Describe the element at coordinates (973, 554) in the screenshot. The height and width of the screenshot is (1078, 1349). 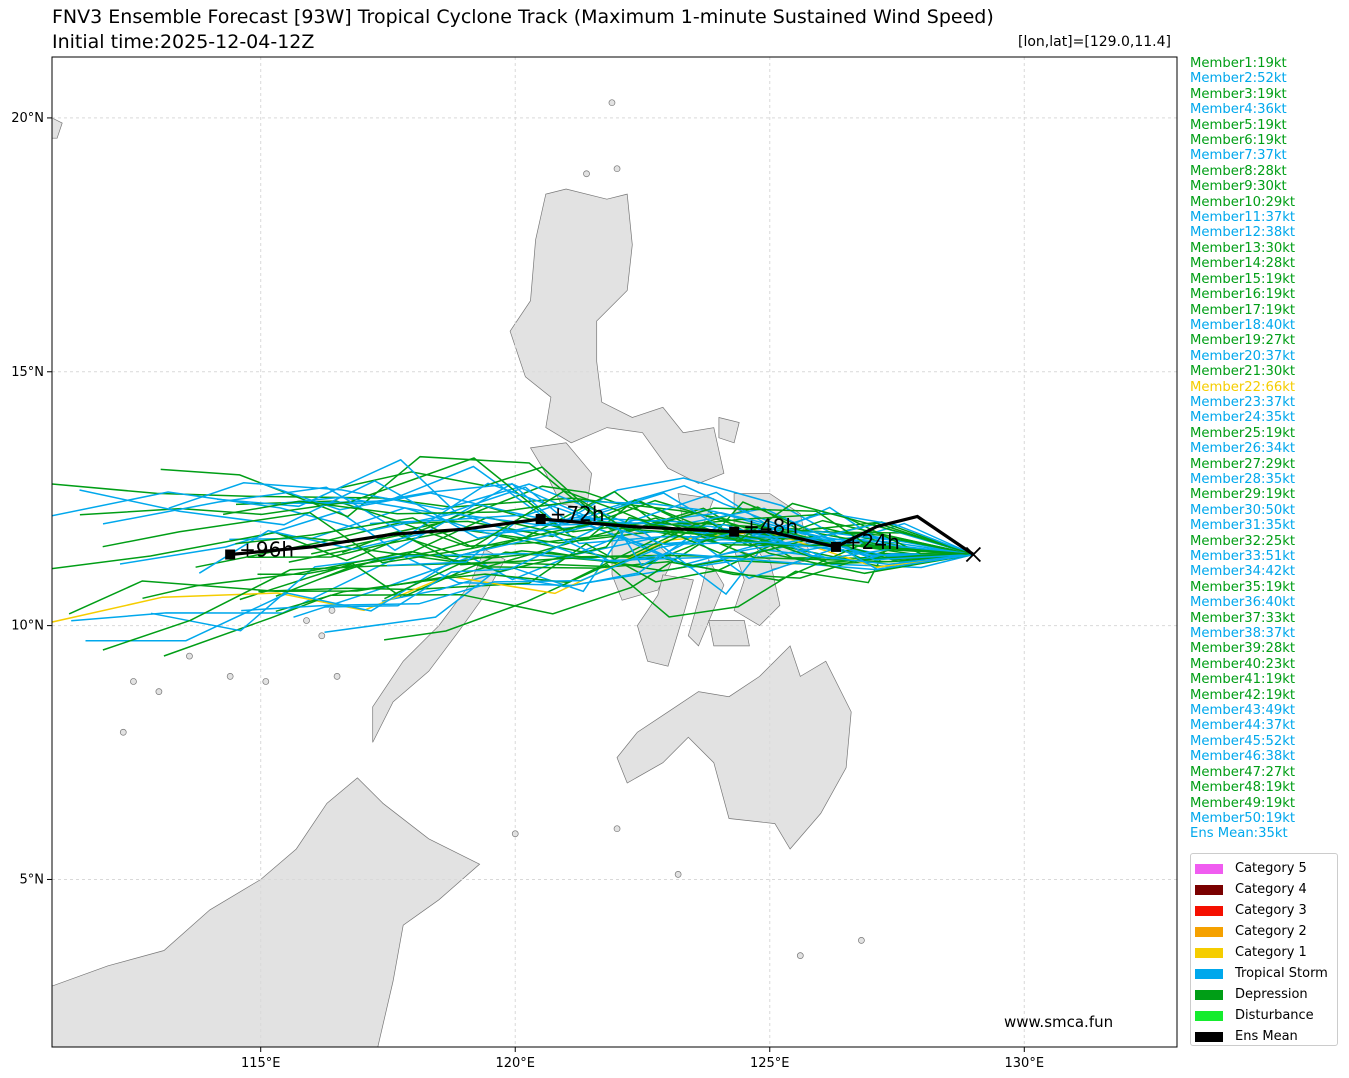
I see `start-marker` at that location.